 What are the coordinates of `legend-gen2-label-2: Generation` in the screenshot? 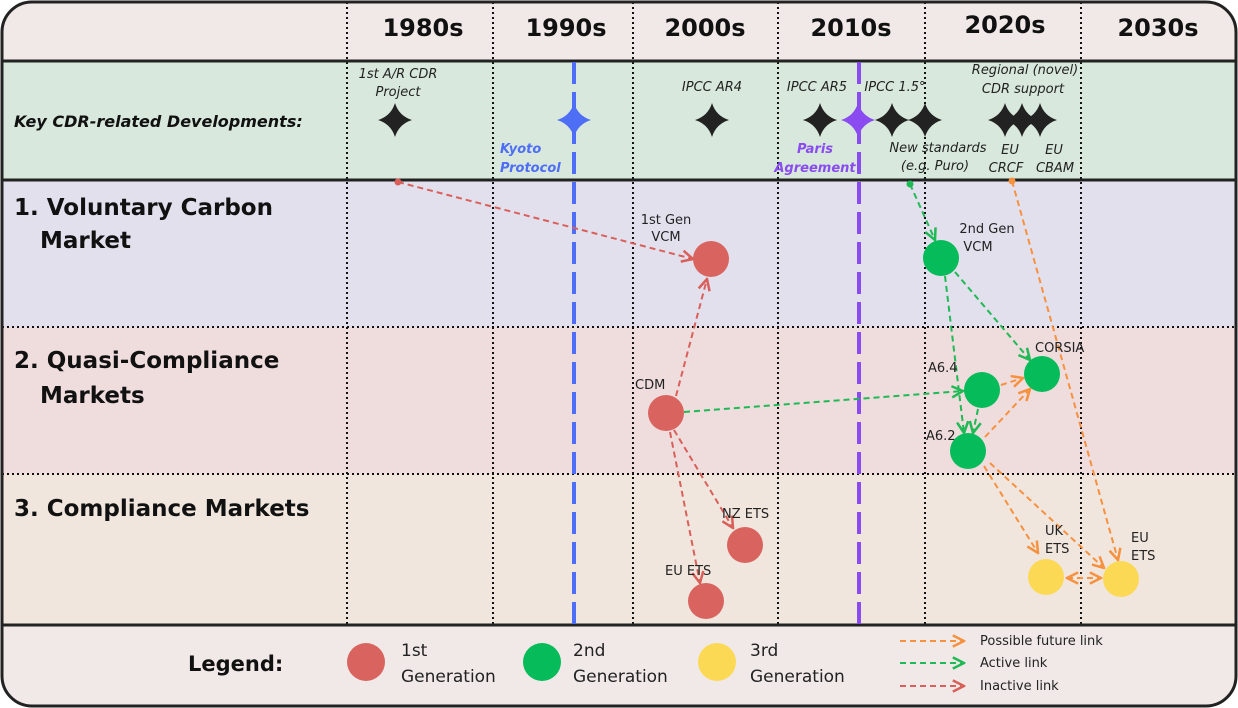 It's located at (620, 677).